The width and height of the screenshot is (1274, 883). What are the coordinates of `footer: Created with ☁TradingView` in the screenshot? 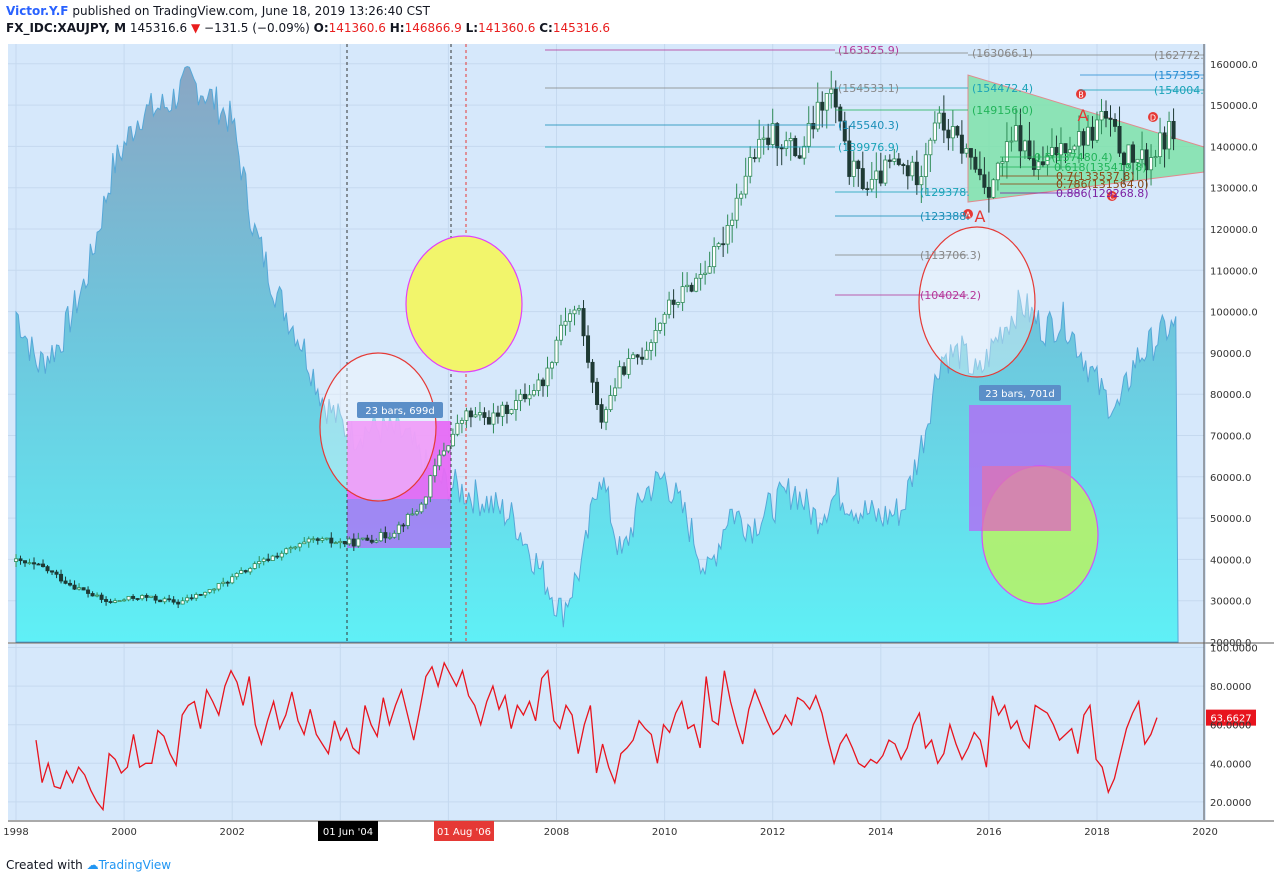 It's located at (88, 865).